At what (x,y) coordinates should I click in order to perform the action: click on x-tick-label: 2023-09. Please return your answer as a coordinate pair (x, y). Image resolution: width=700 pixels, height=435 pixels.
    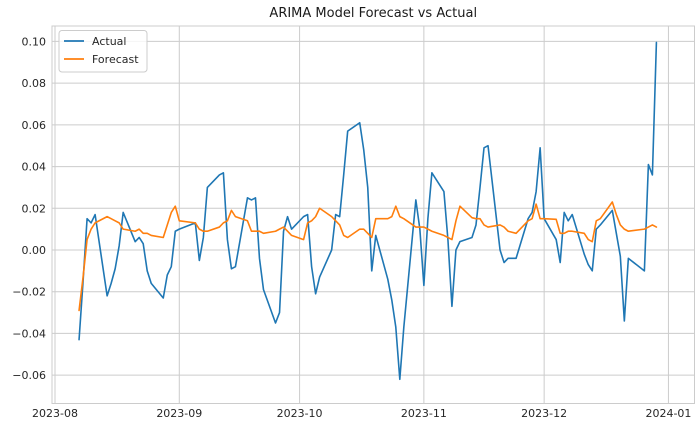
    Looking at the image, I should click on (179, 413).